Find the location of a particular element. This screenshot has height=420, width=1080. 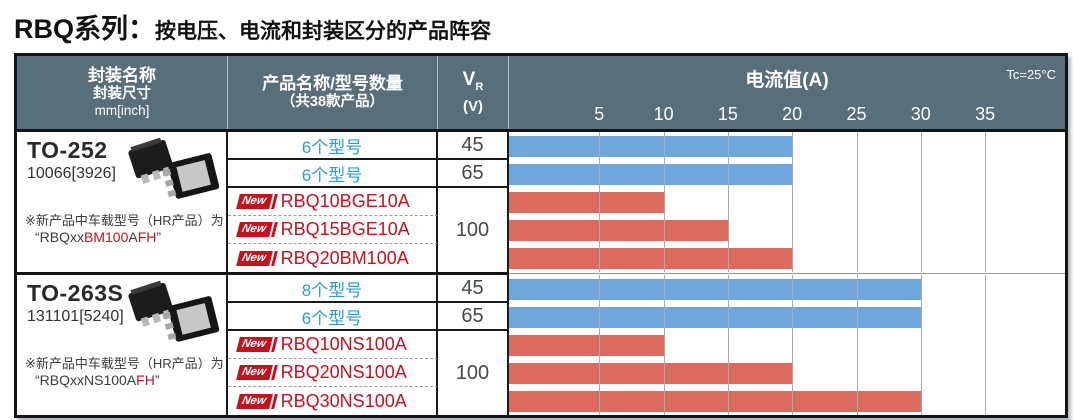

header-vr-column: VR (V) is located at coordinates (473, 92).